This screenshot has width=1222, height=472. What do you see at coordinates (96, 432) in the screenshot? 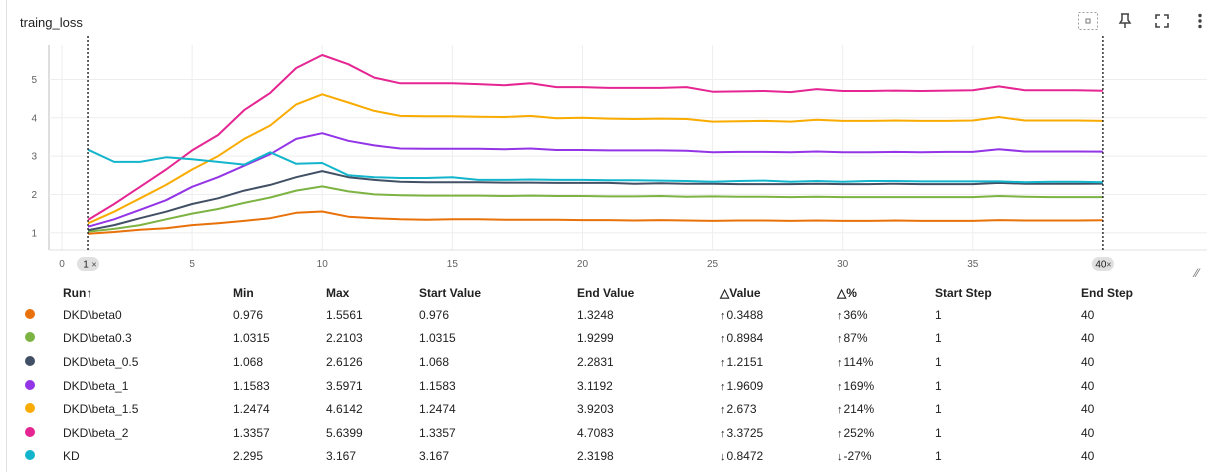
I see `run-name: DKD\beta_2` at bounding box center [96, 432].